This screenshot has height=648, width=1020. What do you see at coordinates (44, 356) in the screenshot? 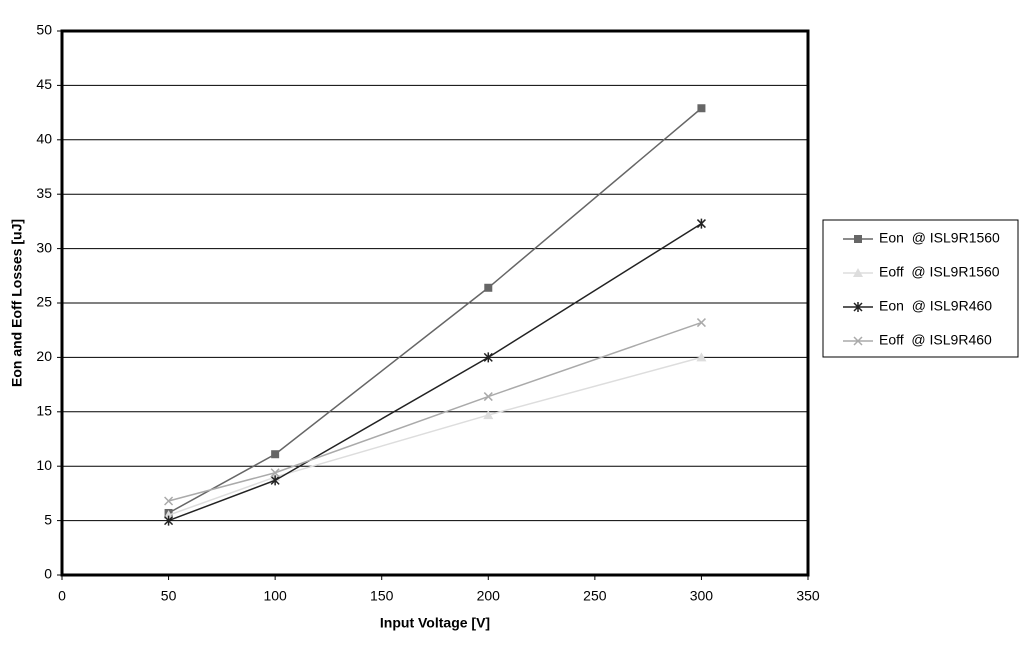
I see `y-tick-label: 20` at bounding box center [44, 356].